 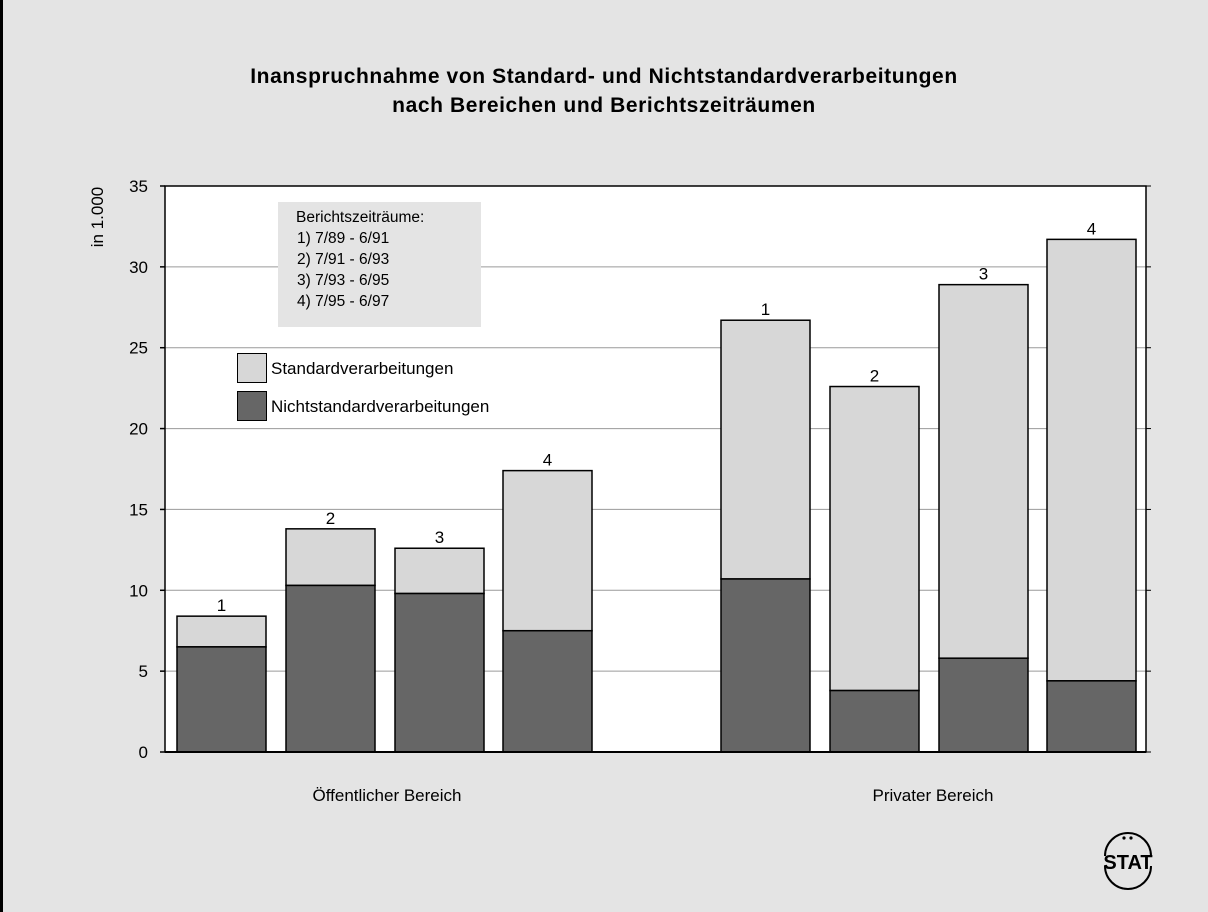 I want to click on y-tick-label: 0, so click(x=143, y=752).